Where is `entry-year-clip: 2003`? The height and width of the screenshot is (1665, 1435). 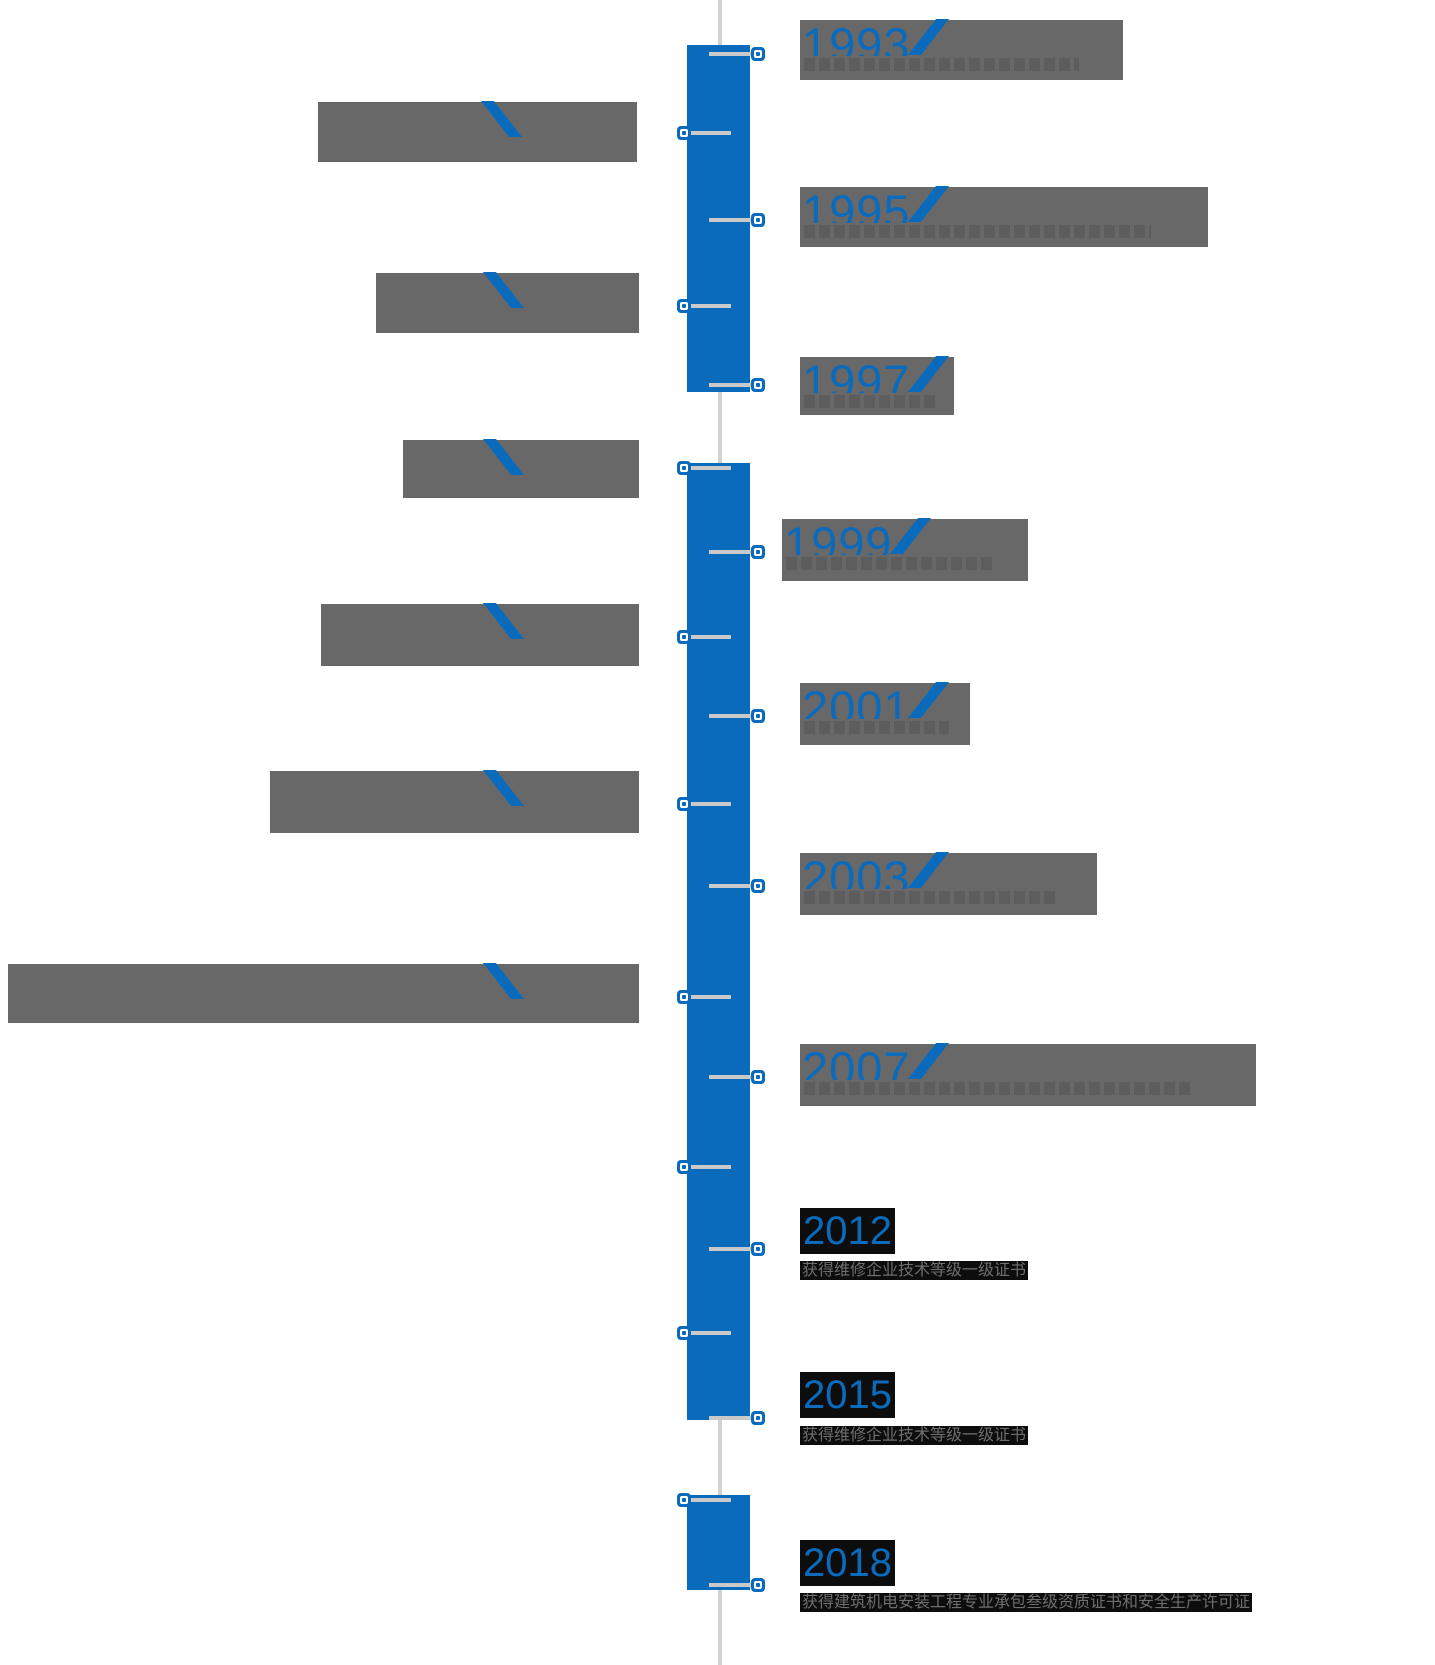 entry-year-clip: 2003 is located at coordinates (856, 871).